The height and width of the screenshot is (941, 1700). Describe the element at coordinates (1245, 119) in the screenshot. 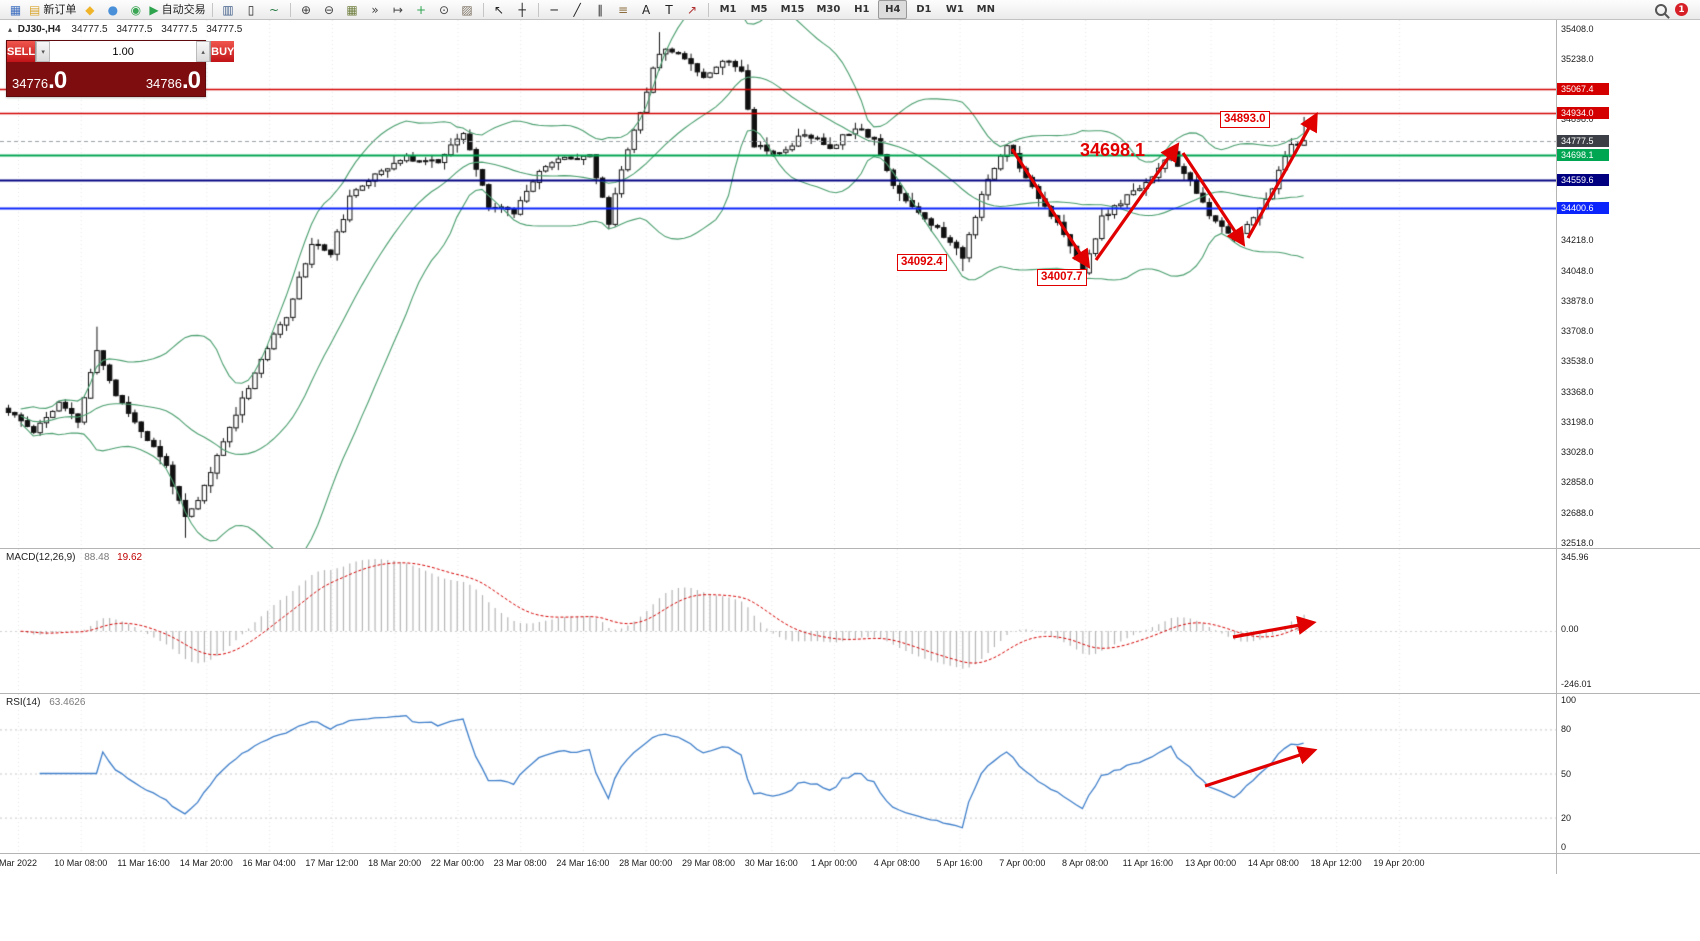

I see `price-annotation: 34893.0` at that location.